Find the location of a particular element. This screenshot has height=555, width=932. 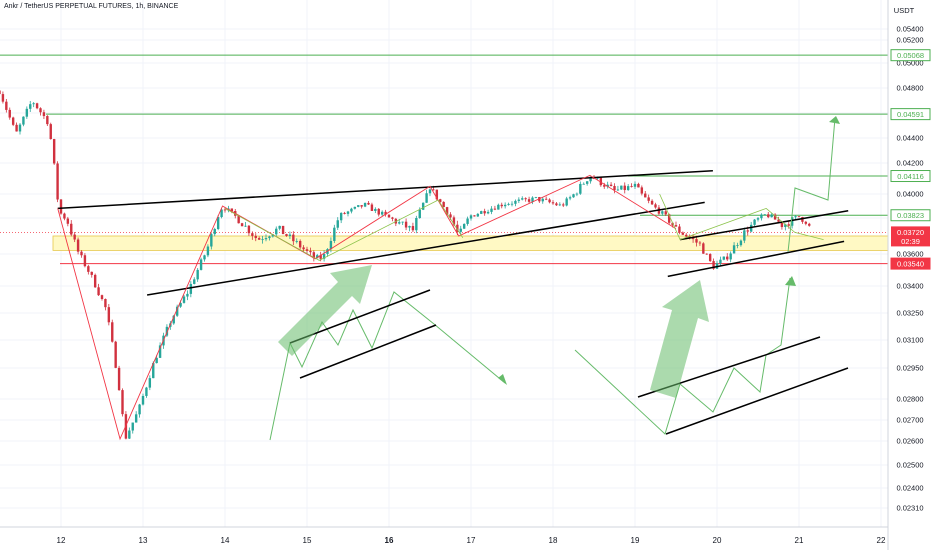

price-tick-label: 0.03100 is located at coordinates (909, 340).